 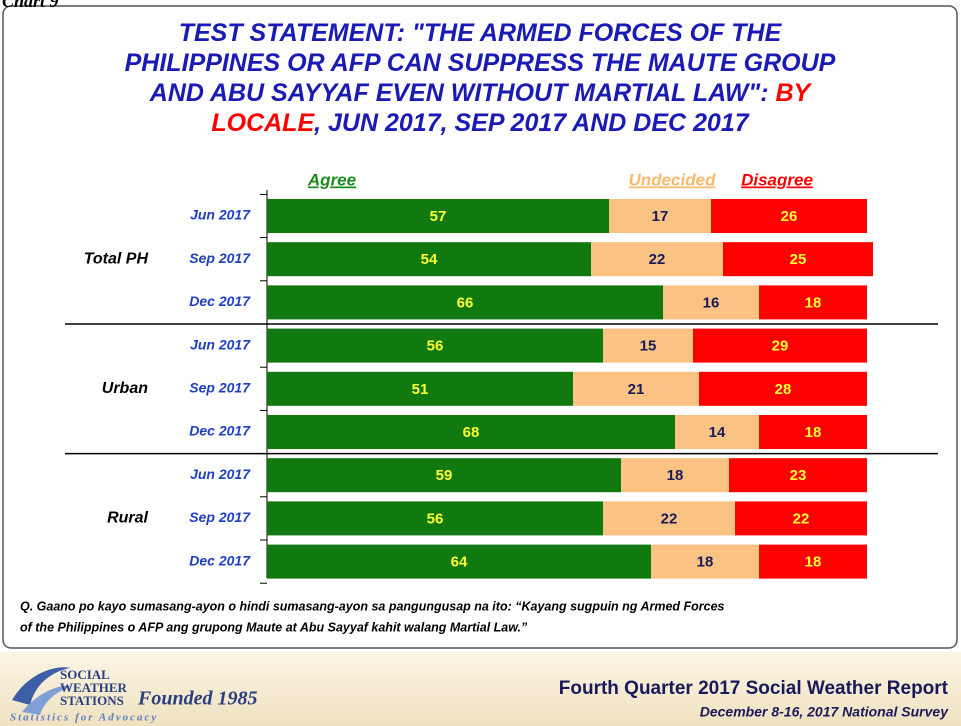 I want to click on value-label: 25, so click(x=798, y=259).